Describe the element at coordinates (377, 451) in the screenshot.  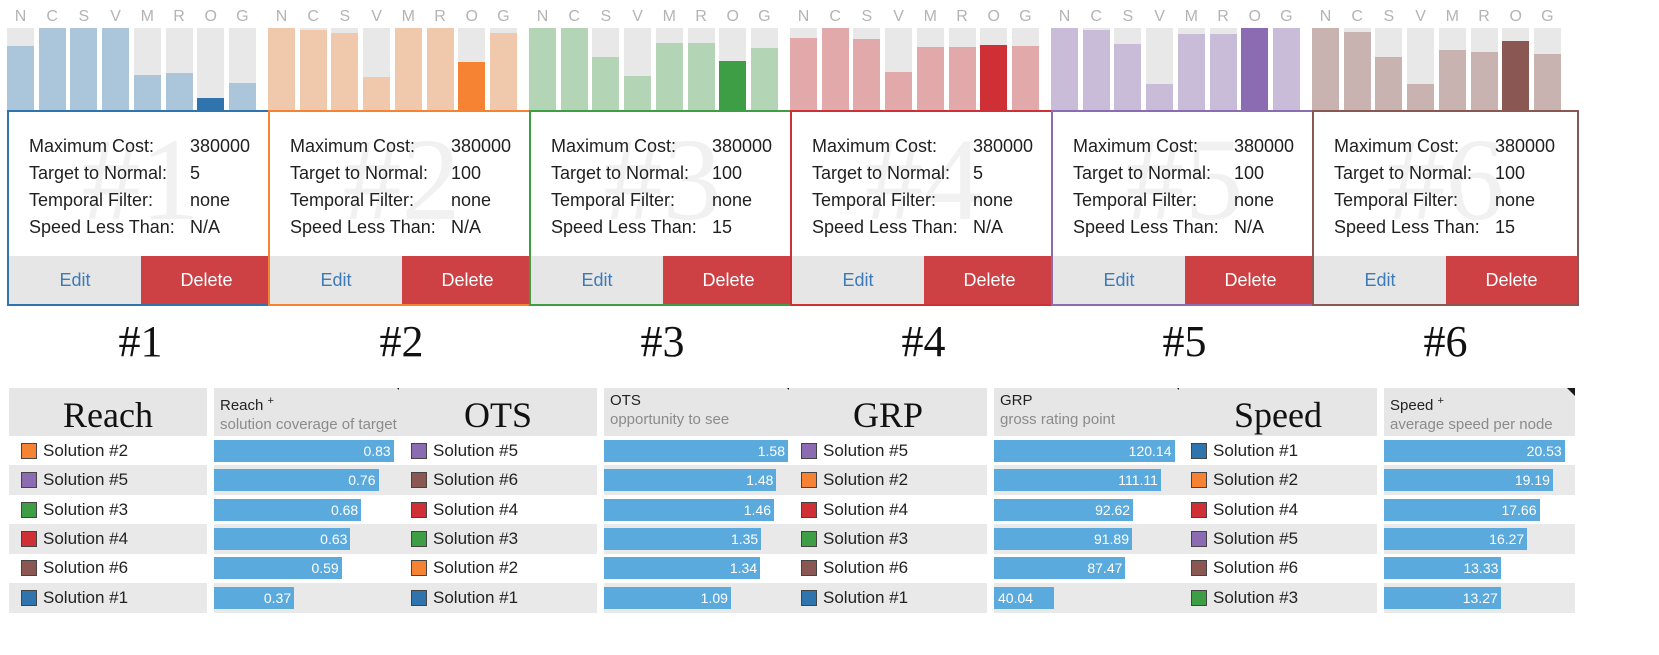
I see `ranking-value: 0.83` at that location.